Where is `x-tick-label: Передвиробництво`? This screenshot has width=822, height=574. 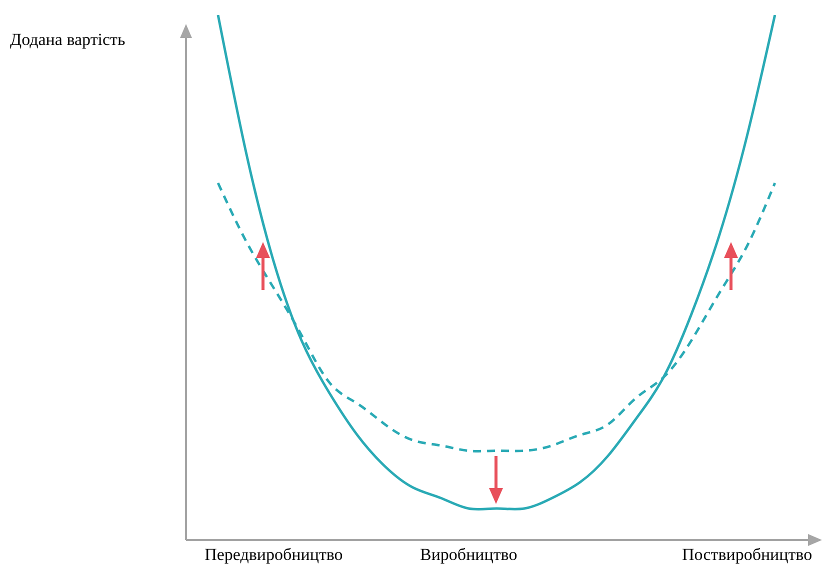 x-tick-label: Передвиробництво is located at coordinates (273, 554).